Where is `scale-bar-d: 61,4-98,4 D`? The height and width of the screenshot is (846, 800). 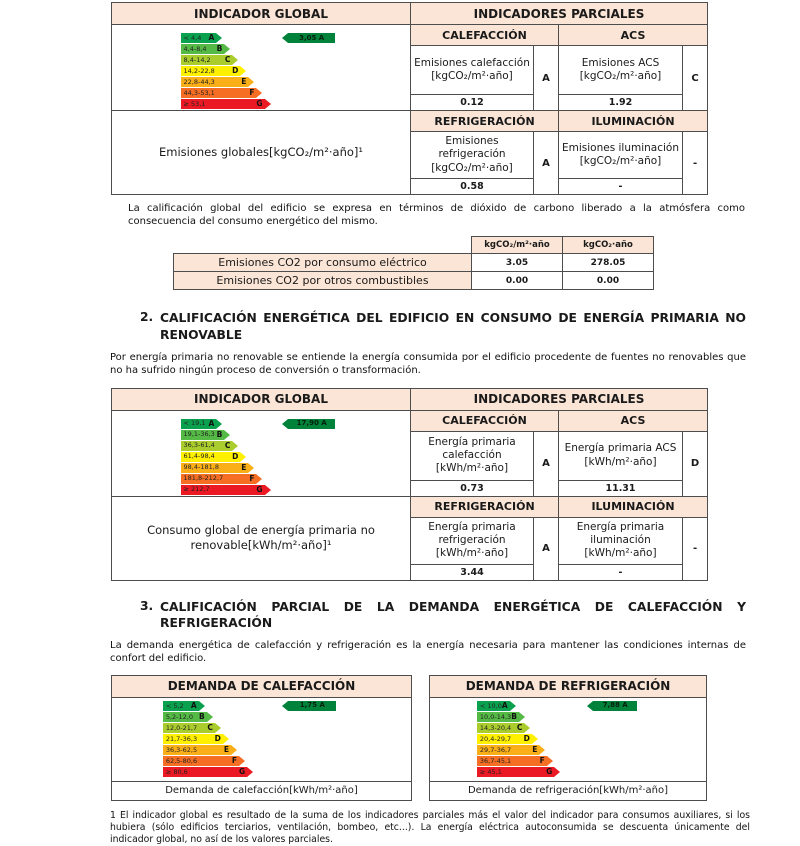
scale-bar-d: 61,4-98,4 D is located at coordinates (213, 456).